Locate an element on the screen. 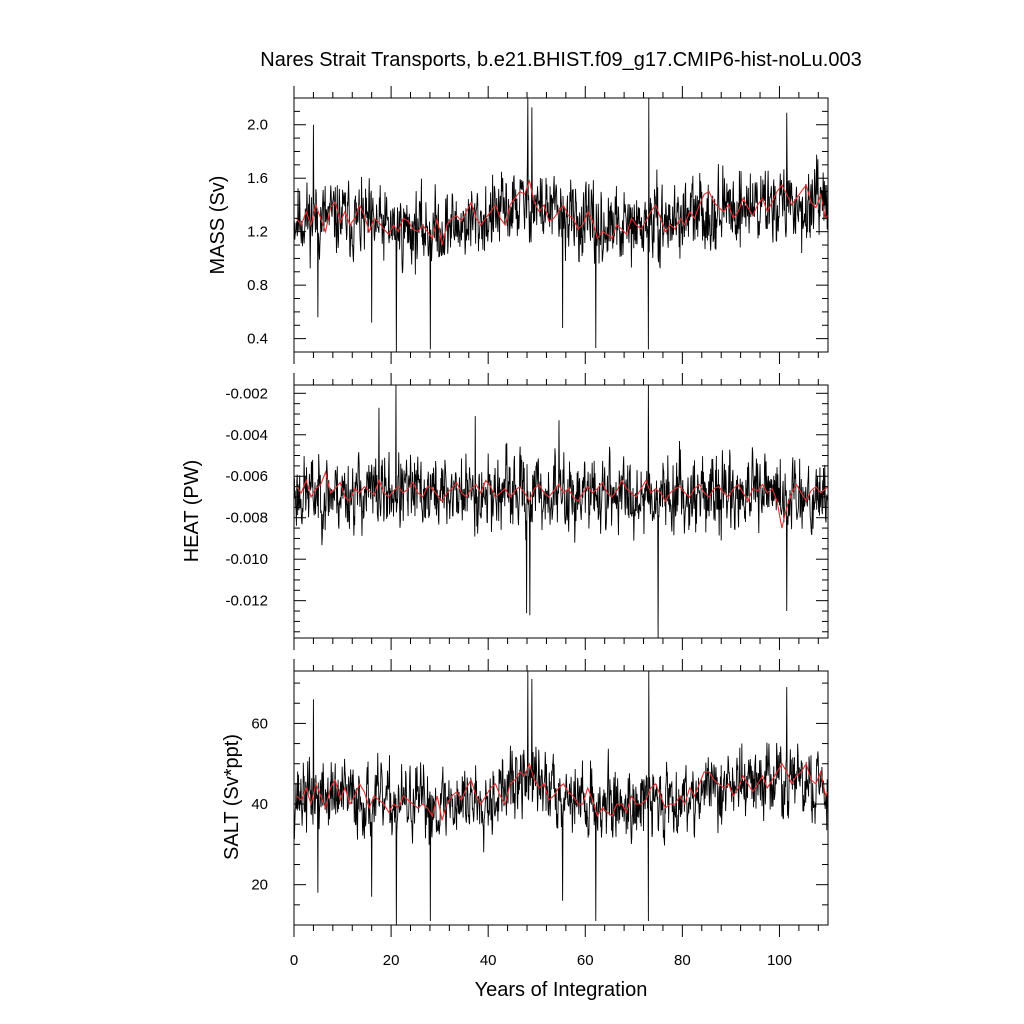  mass-ytick-label: 0.4 is located at coordinates (257, 339).